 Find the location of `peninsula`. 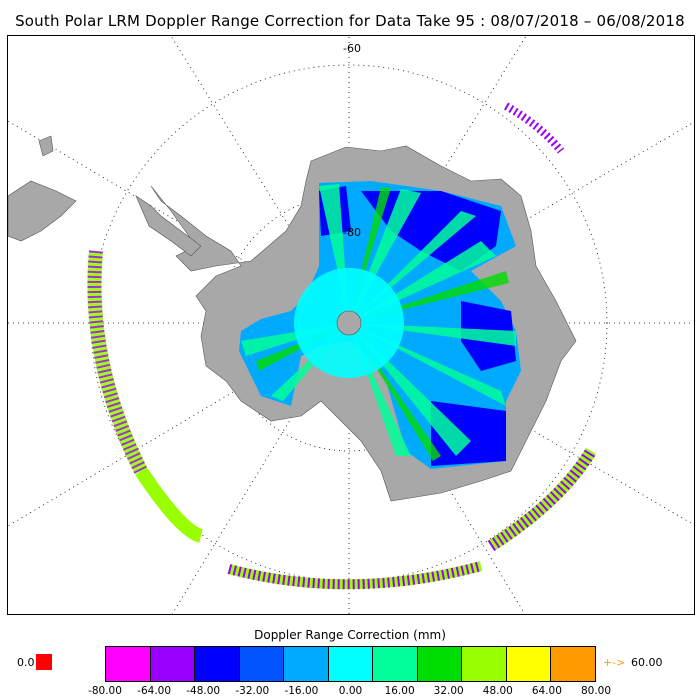

peninsula is located at coordinates (168, 226).